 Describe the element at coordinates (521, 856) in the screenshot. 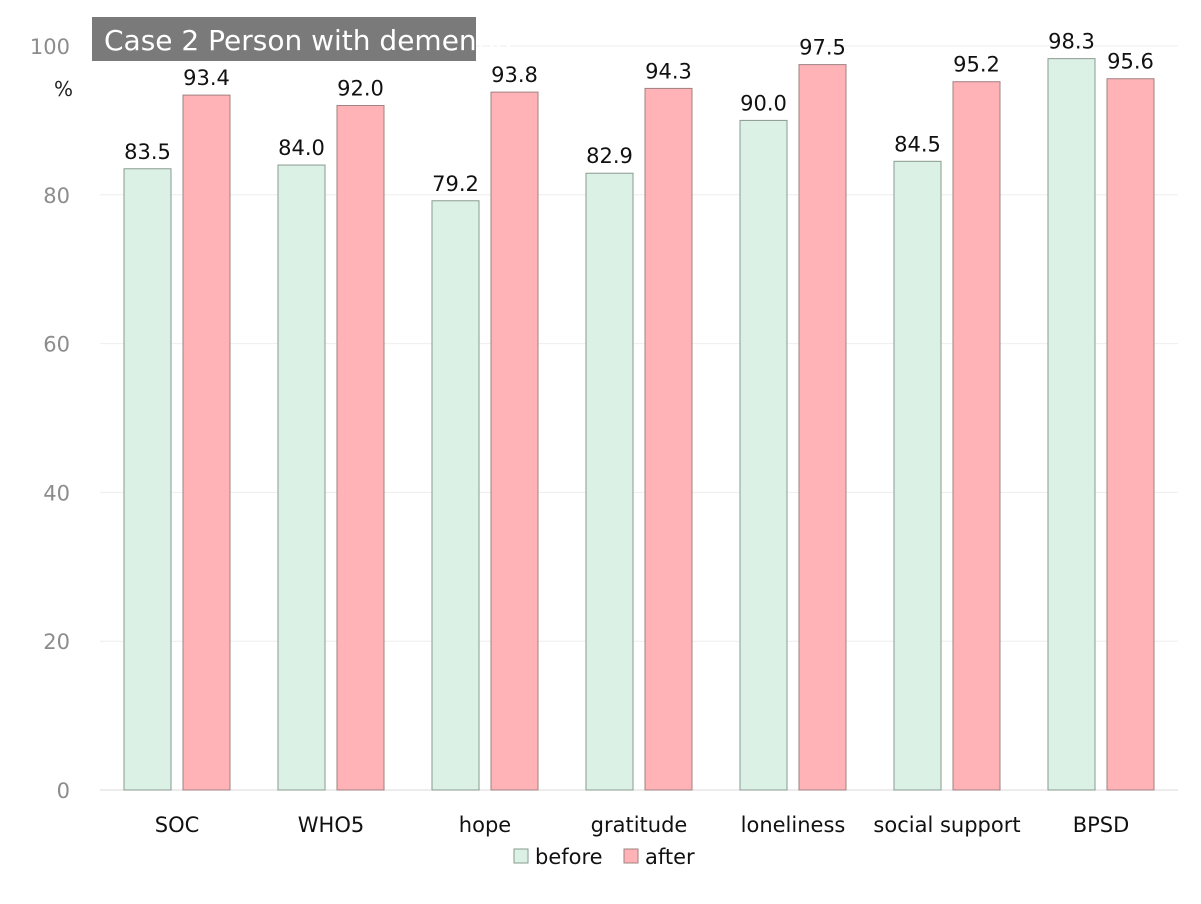

I see `legend-swatch-before` at that location.